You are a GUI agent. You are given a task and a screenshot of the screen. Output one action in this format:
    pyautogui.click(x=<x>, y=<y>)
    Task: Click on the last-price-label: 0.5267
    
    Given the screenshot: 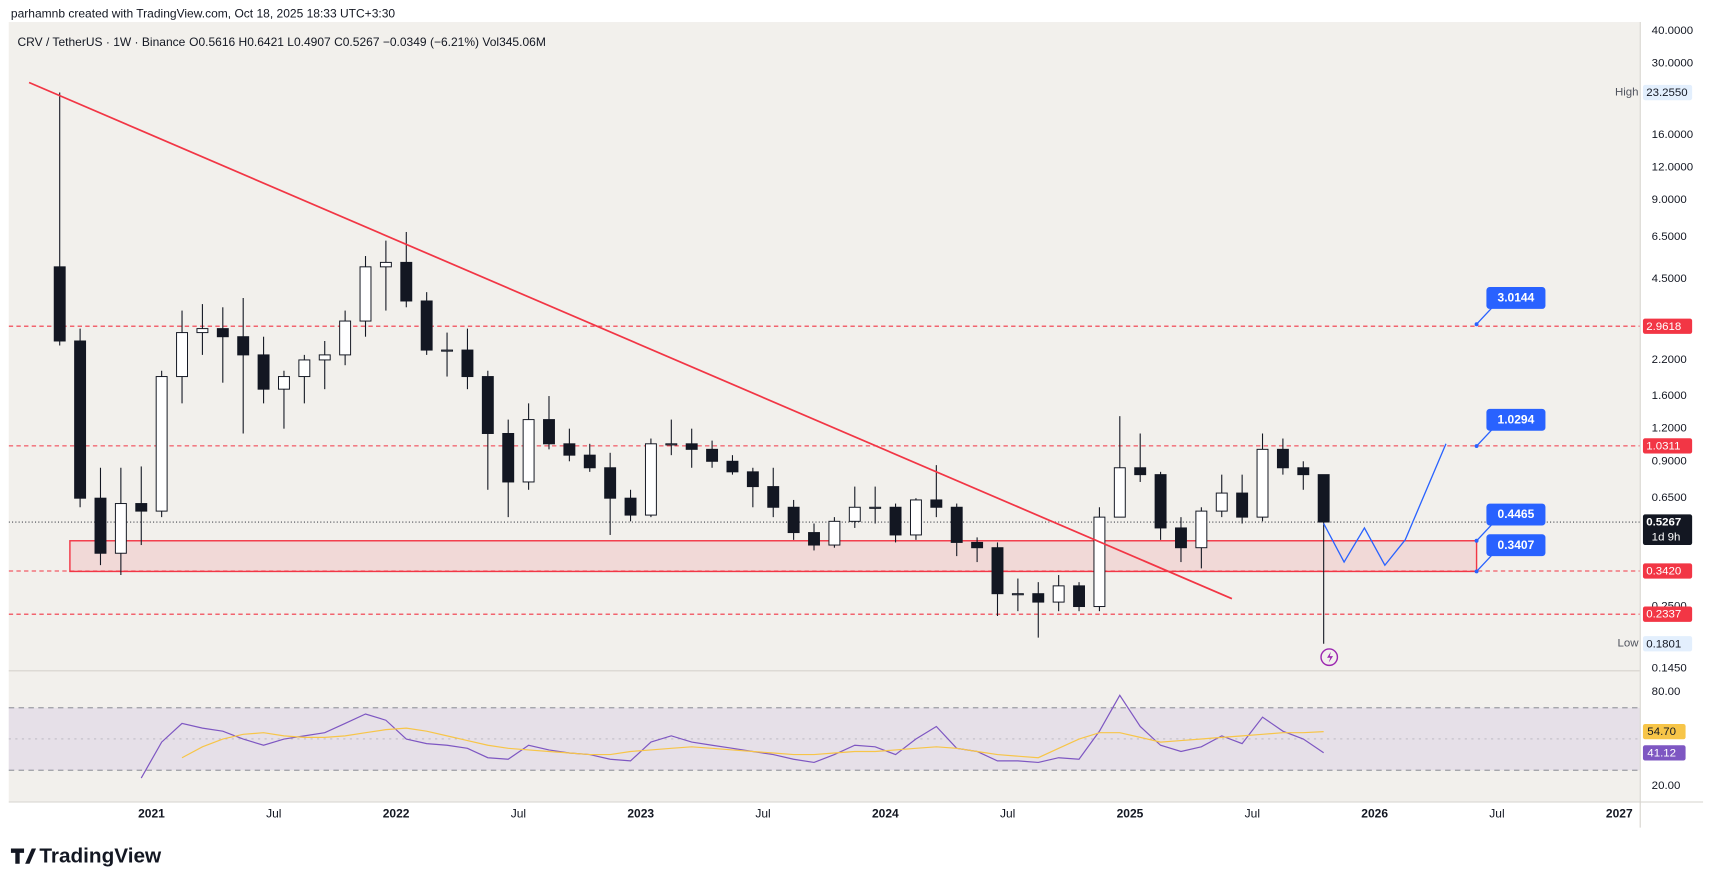 What is the action you would take?
    pyautogui.click(x=1663, y=523)
    